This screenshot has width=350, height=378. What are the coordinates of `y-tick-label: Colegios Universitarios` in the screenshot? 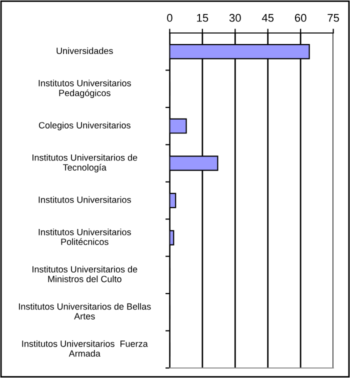 It's located at (84, 126).